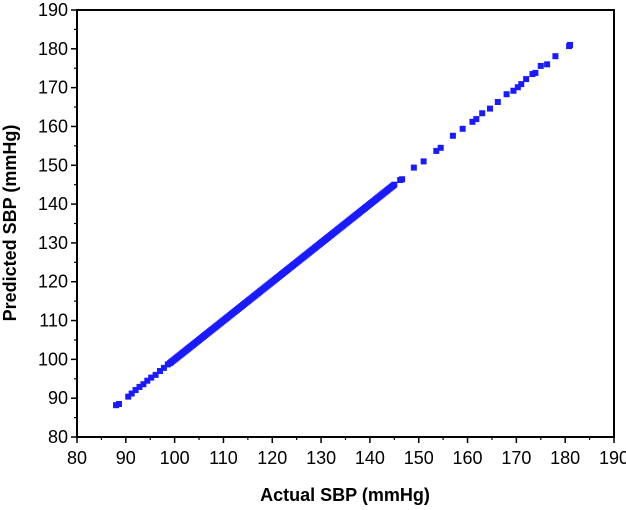 This screenshot has width=626, height=510. Describe the element at coordinates (77, 458) in the screenshot. I see `x-tick-label: 80` at that location.